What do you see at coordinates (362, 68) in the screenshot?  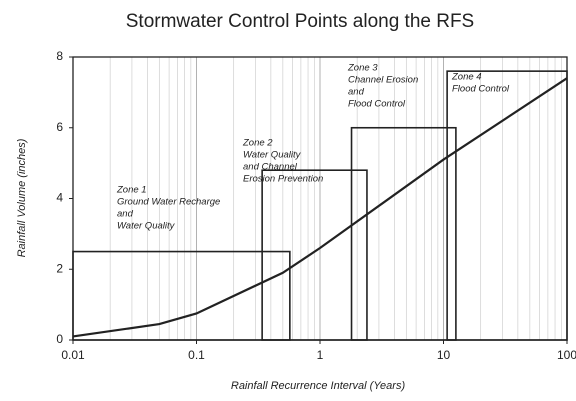 I see `zone-label: Zone 3` at bounding box center [362, 68].